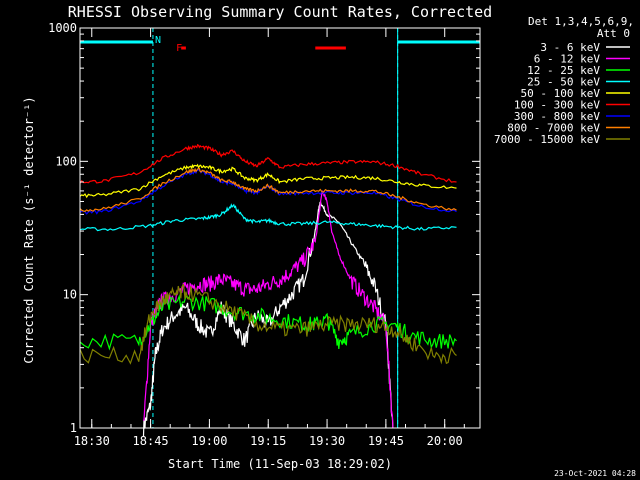 This screenshot has width=640, height=480. Describe the element at coordinates (386, 441) in the screenshot. I see `x-tick-label: 19:45` at that location.